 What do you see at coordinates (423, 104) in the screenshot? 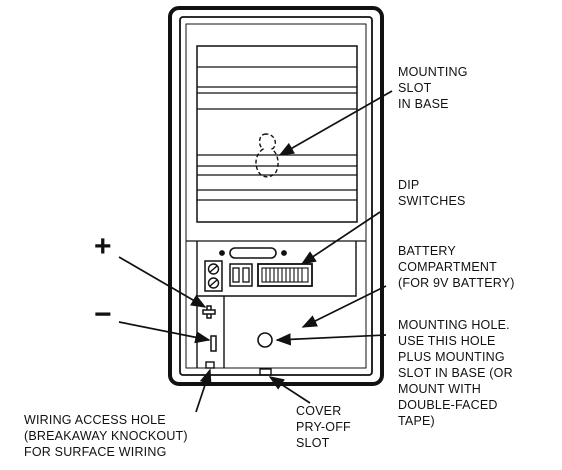
I see `label-line: IN BASE` at bounding box center [423, 104].